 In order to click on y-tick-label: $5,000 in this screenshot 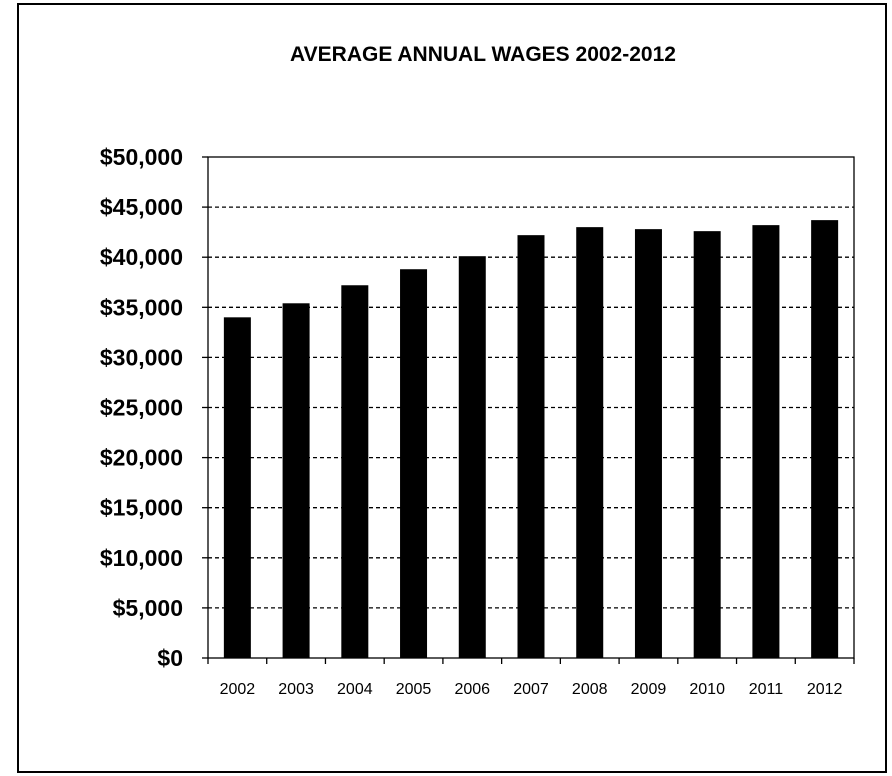, I will do `click(148, 608)`.